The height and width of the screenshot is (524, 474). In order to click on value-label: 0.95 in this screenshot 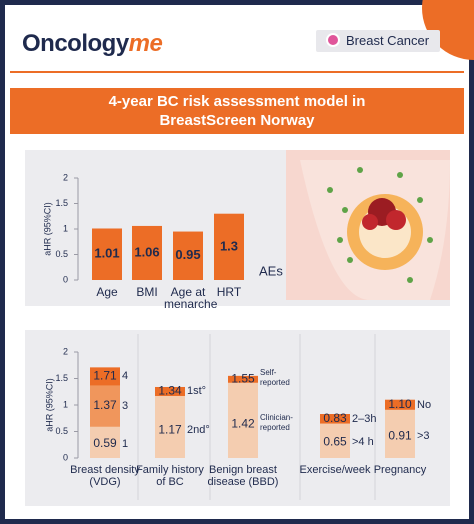, I will do `click(187, 254)`.